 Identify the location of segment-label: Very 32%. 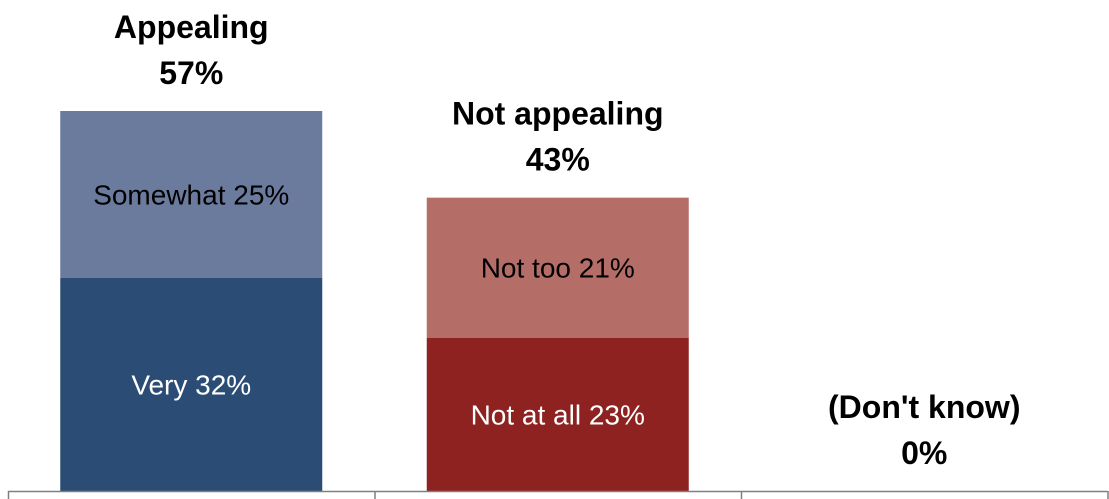
(191, 384).